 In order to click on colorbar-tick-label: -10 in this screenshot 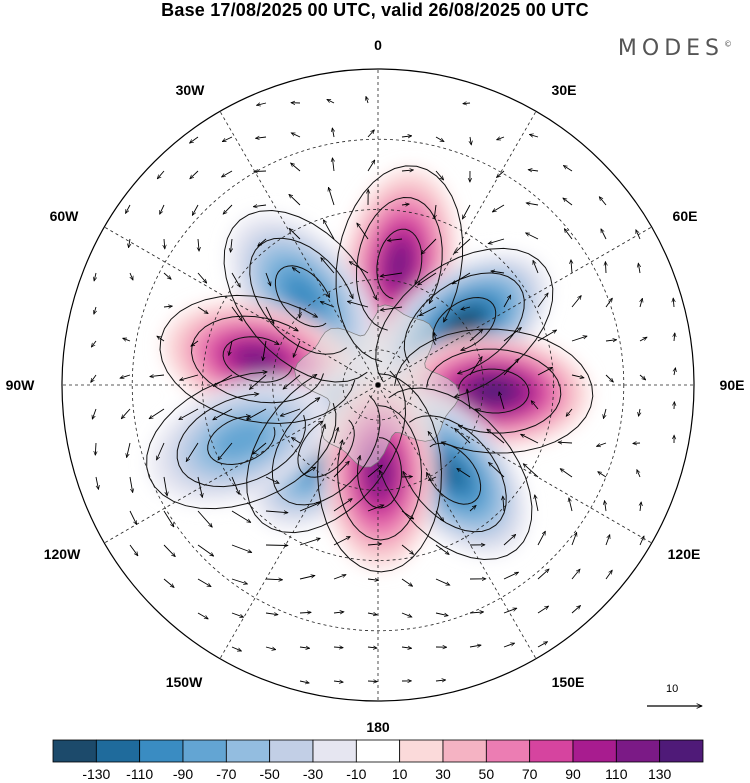, I will do `click(356, 774)`.